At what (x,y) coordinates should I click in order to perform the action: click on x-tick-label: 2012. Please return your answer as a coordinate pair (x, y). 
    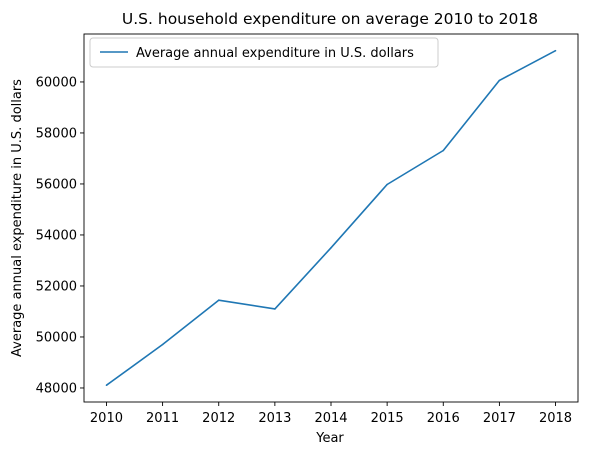
    Looking at the image, I should click on (218, 418).